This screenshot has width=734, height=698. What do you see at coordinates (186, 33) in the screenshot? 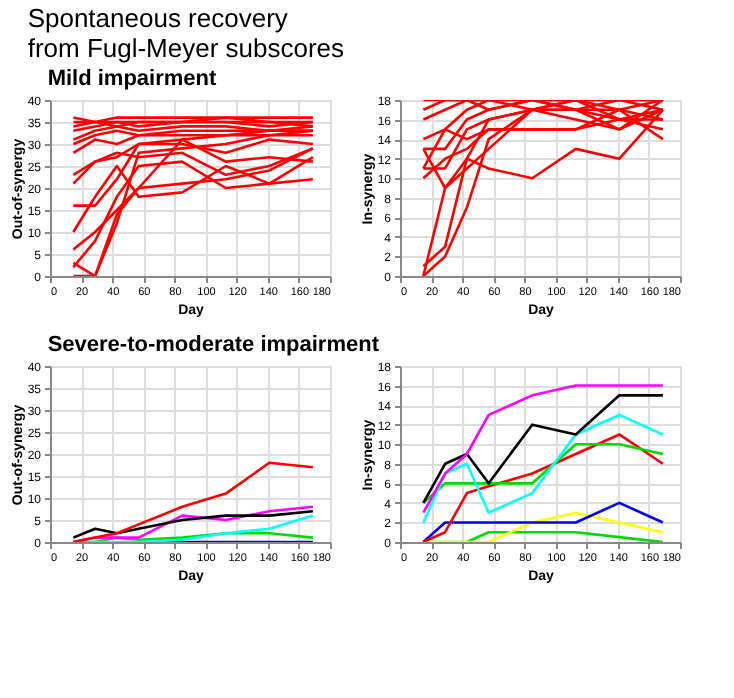
I see `chart-title: Spontaneous recovery from Fugl-Meyer subscores` at bounding box center [186, 33].